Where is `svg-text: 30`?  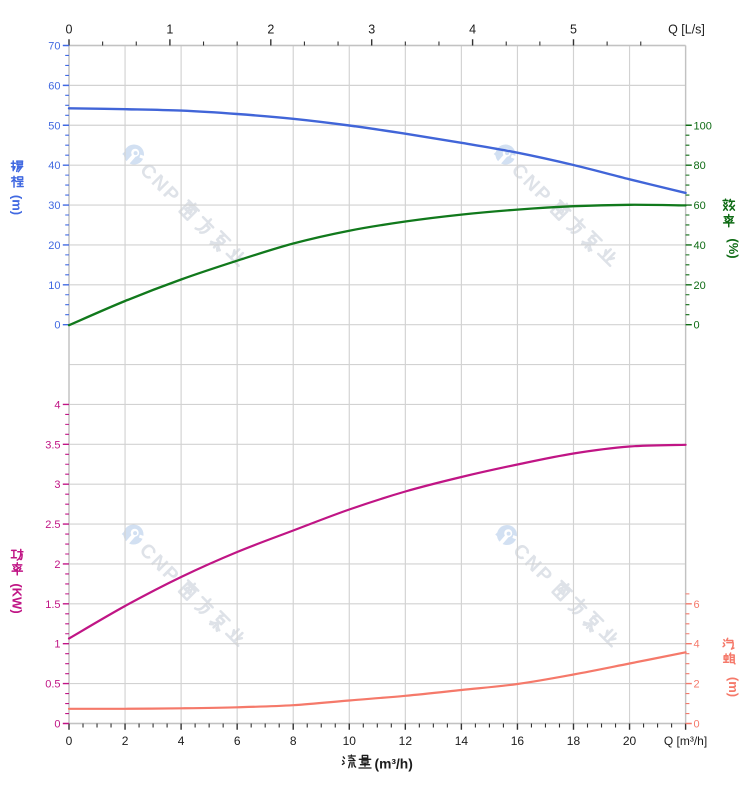 svg-text: 30 is located at coordinates (54, 206).